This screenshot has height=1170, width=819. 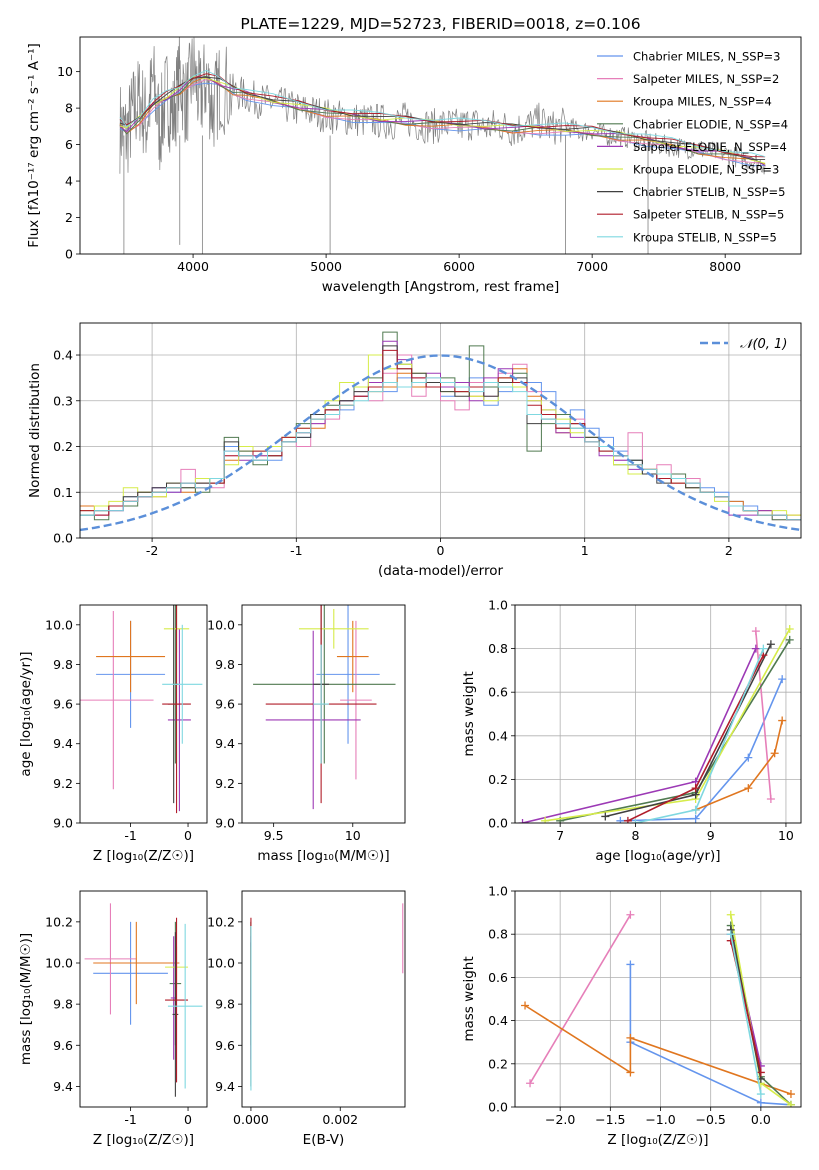 I want to click on legend-label: Salpeter STELIB, N_SSP=5, so click(x=708, y=215).